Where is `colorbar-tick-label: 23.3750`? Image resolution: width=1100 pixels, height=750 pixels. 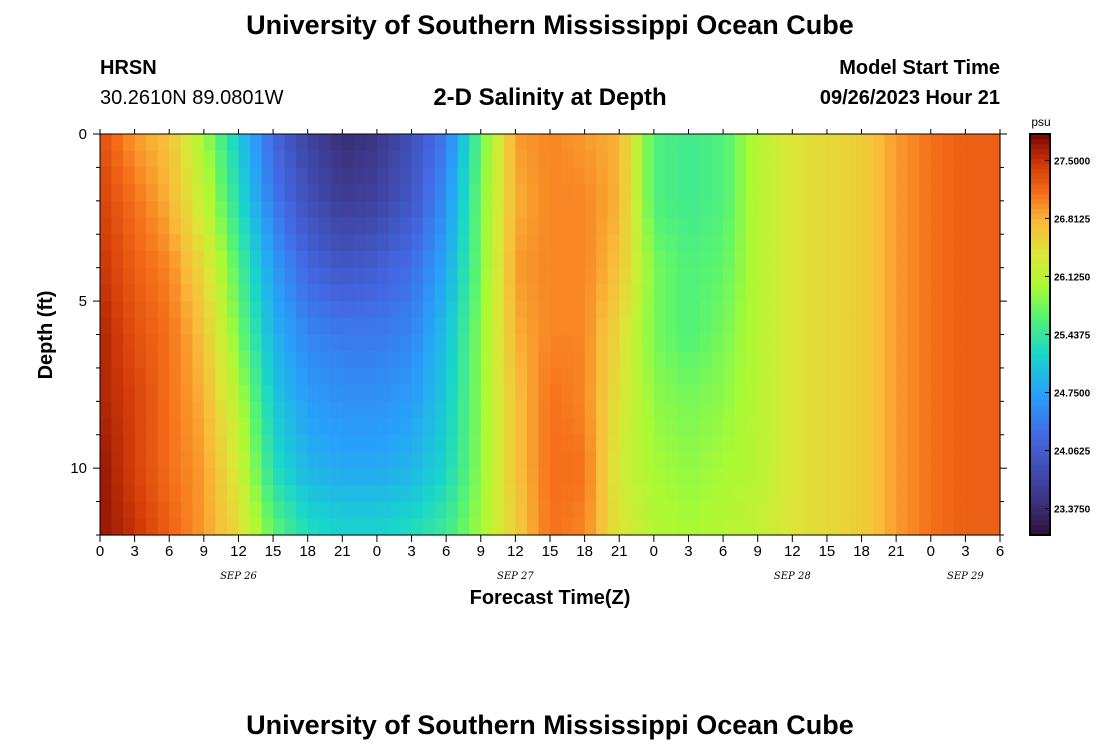
colorbar-tick-label: 23.3750 is located at coordinates (1072, 510).